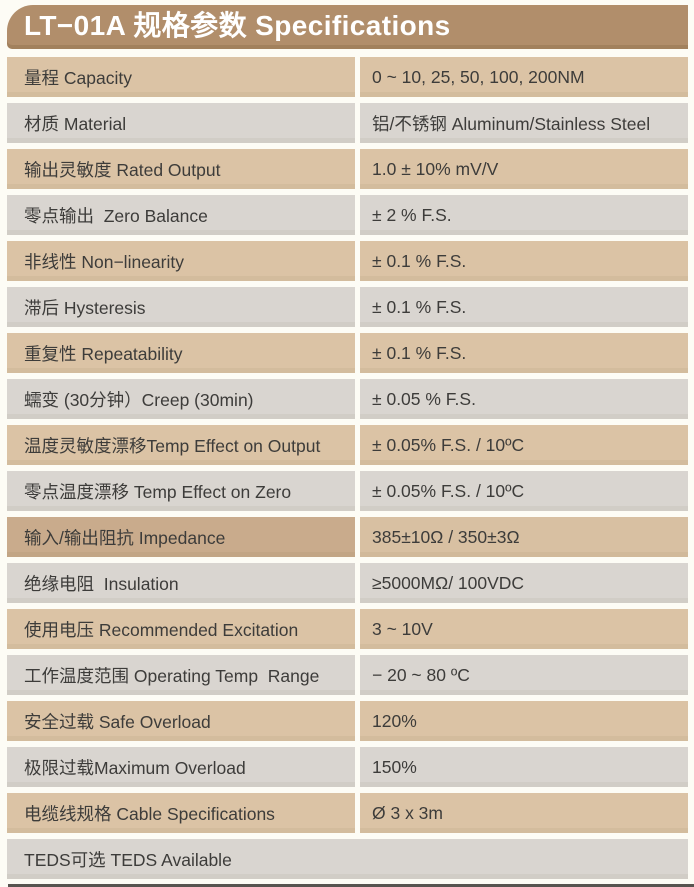  What do you see at coordinates (181, 123) in the screenshot?
I see `spec-label-cell: 材质 Material` at bounding box center [181, 123].